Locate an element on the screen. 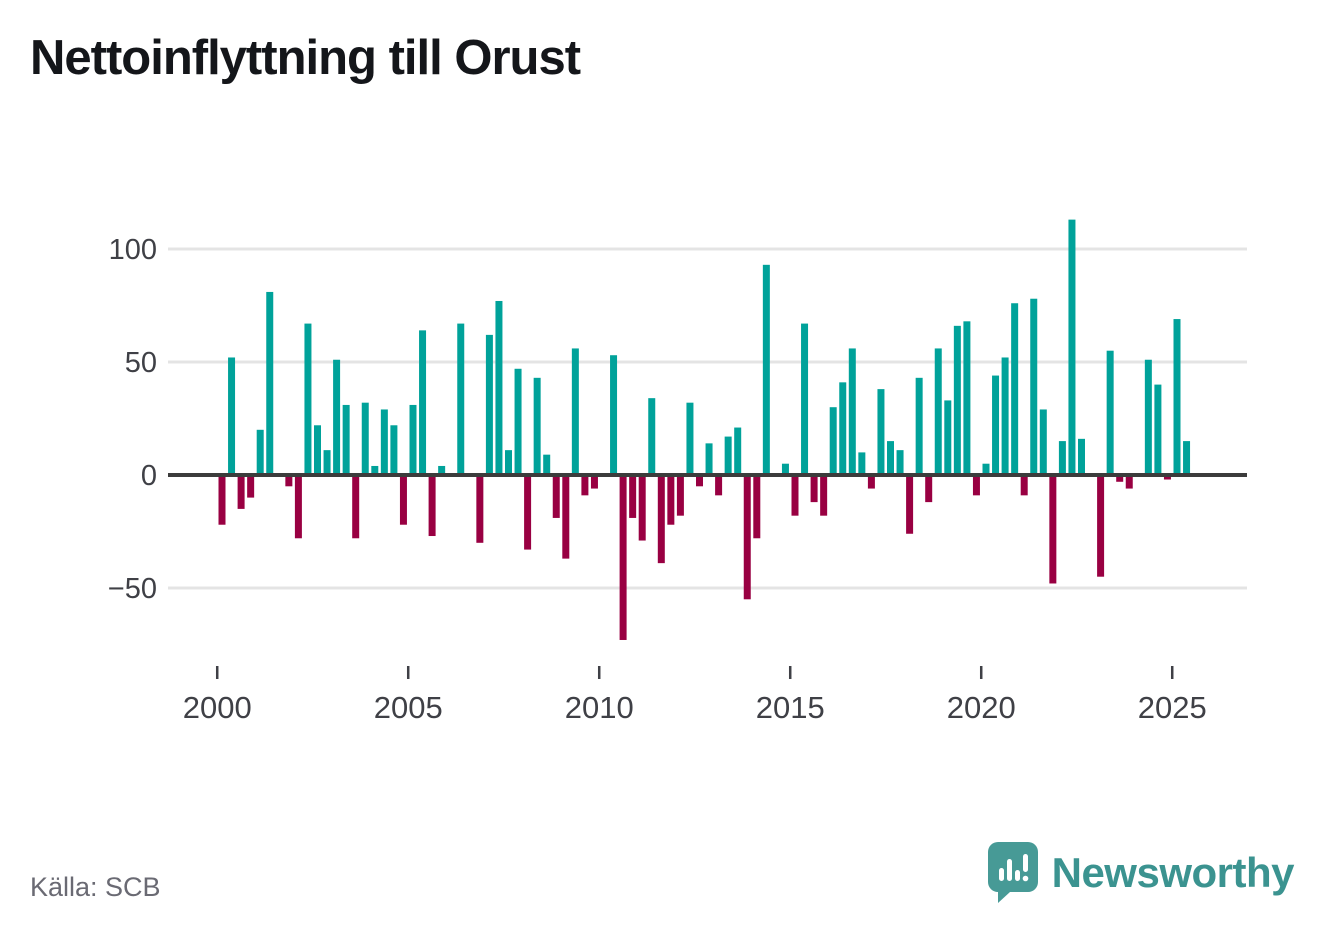 Image resolution: width=1322 pixels, height=939 pixels. bar-2020q2 is located at coordinates (996, 425).